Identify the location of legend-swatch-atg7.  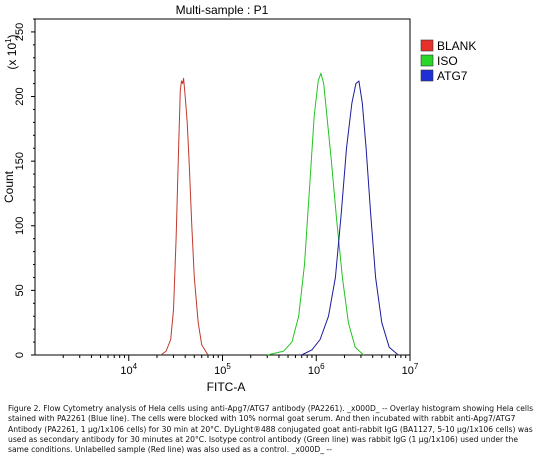
(427, 75).